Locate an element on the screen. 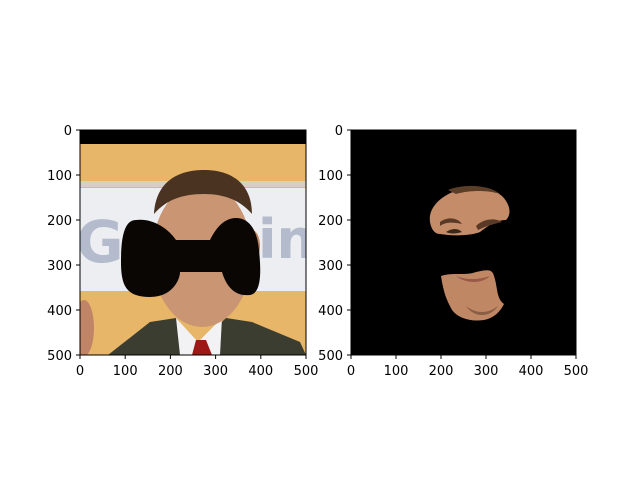 This screenshot has width=640, height=480. left-x-tick-label: 400 is located at coordinates (260, 371).